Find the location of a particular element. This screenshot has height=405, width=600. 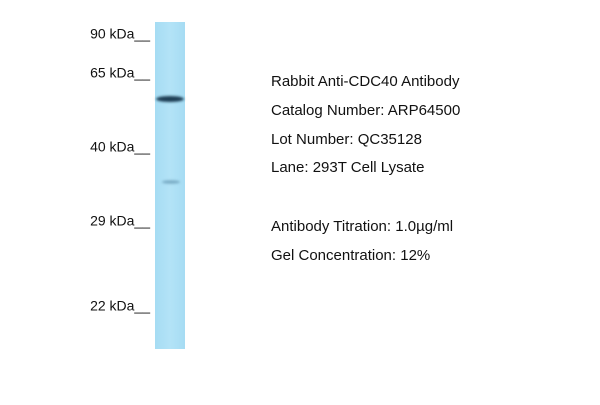

marker-label: 65 kDa__ is located at coordinates (120, 73).